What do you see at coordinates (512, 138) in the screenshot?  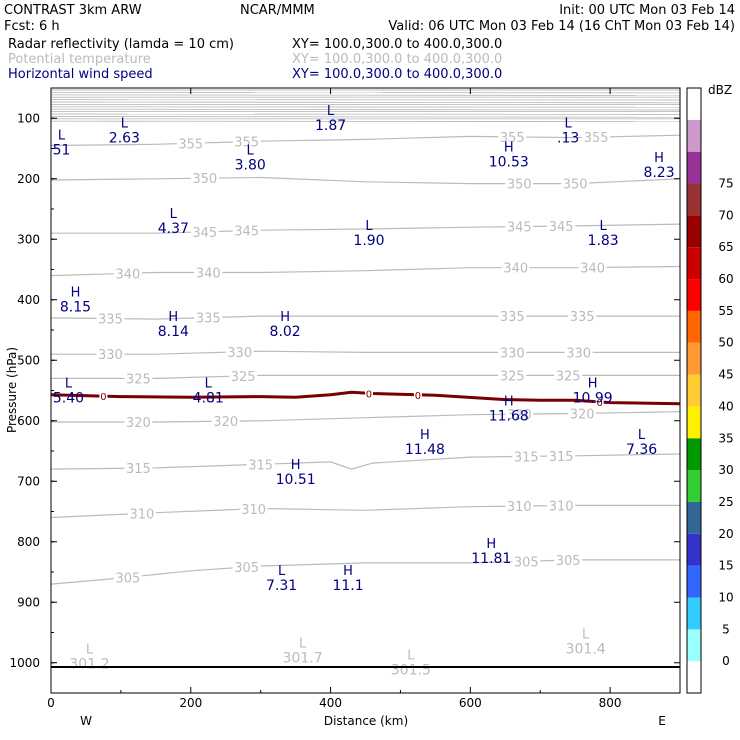 I see `isentrope-label-355: 355` at bounding box center [512, 138].